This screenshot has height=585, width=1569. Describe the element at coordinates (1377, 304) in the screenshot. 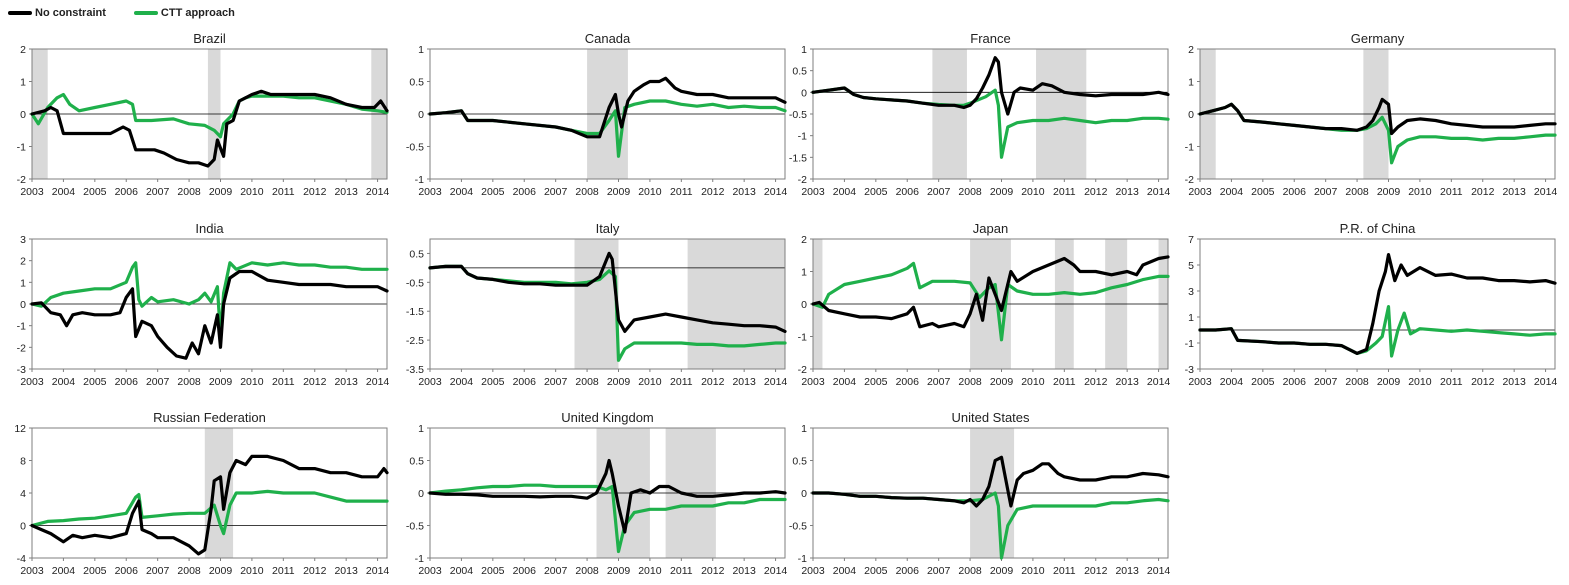

I see `plot-frame-p-r-of-china` at that location.